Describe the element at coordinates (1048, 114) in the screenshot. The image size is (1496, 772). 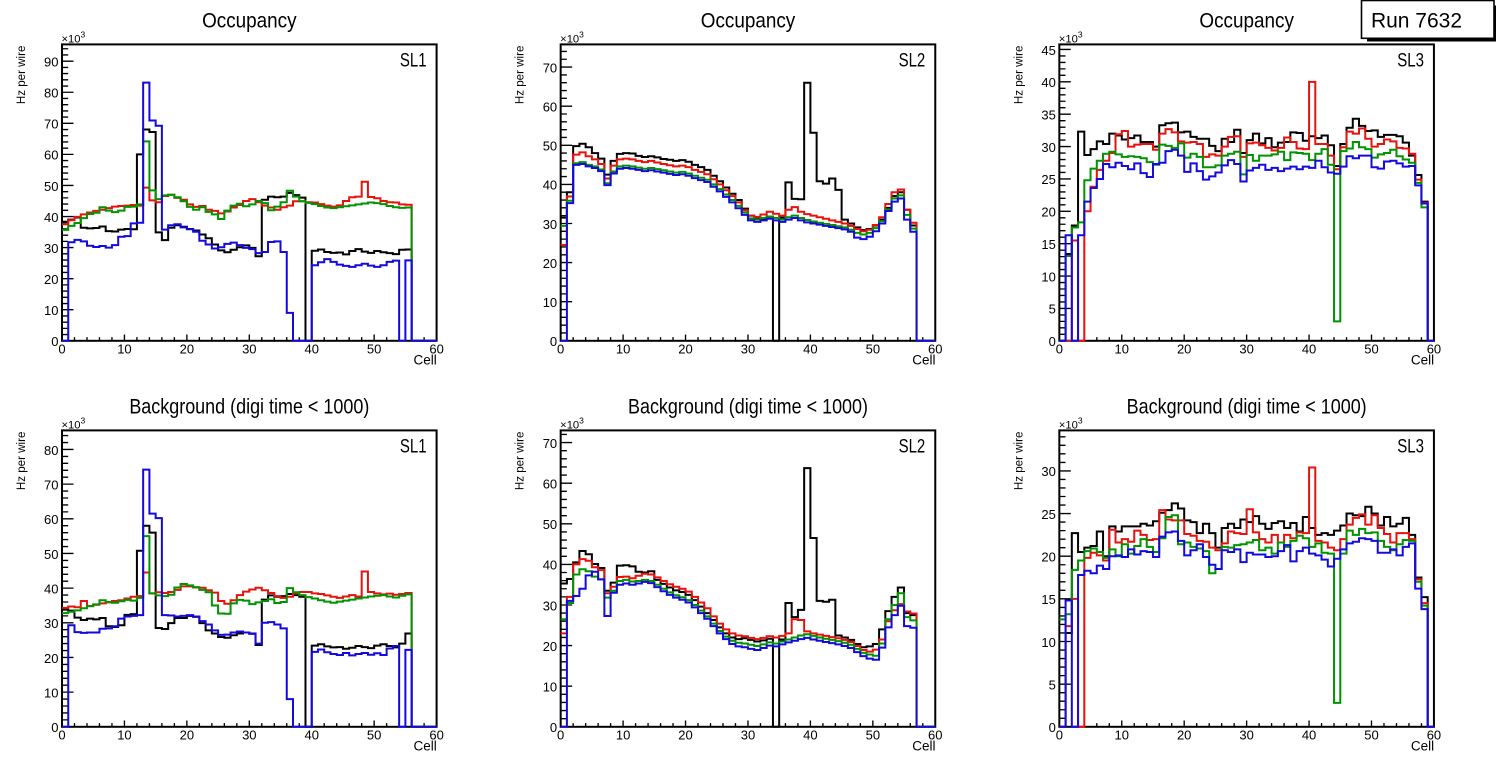
I see `svg-text: 35` at that location.